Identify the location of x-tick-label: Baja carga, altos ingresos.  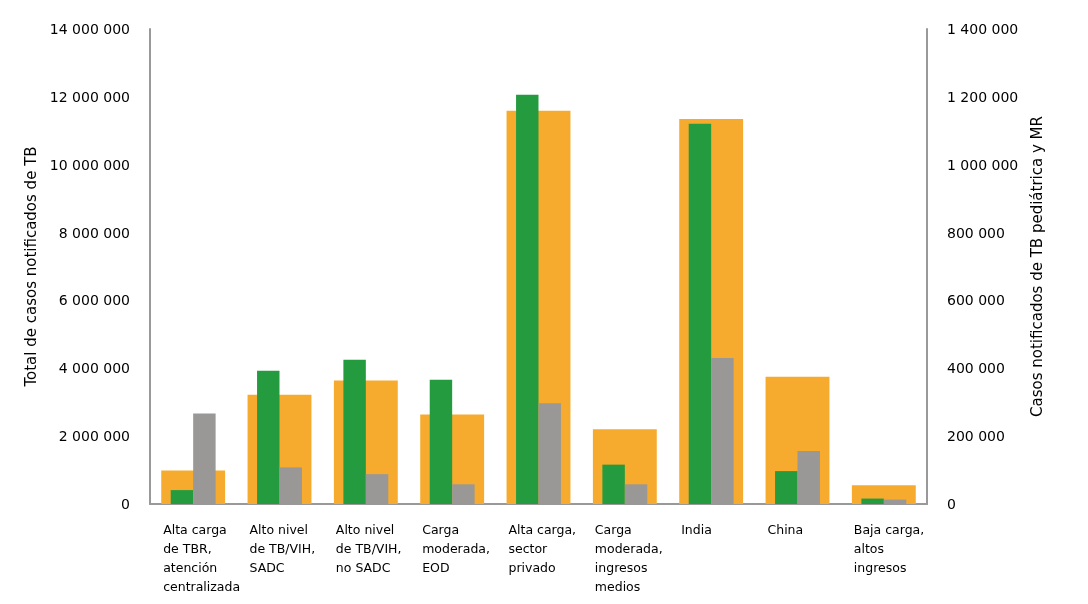
(891, 548).